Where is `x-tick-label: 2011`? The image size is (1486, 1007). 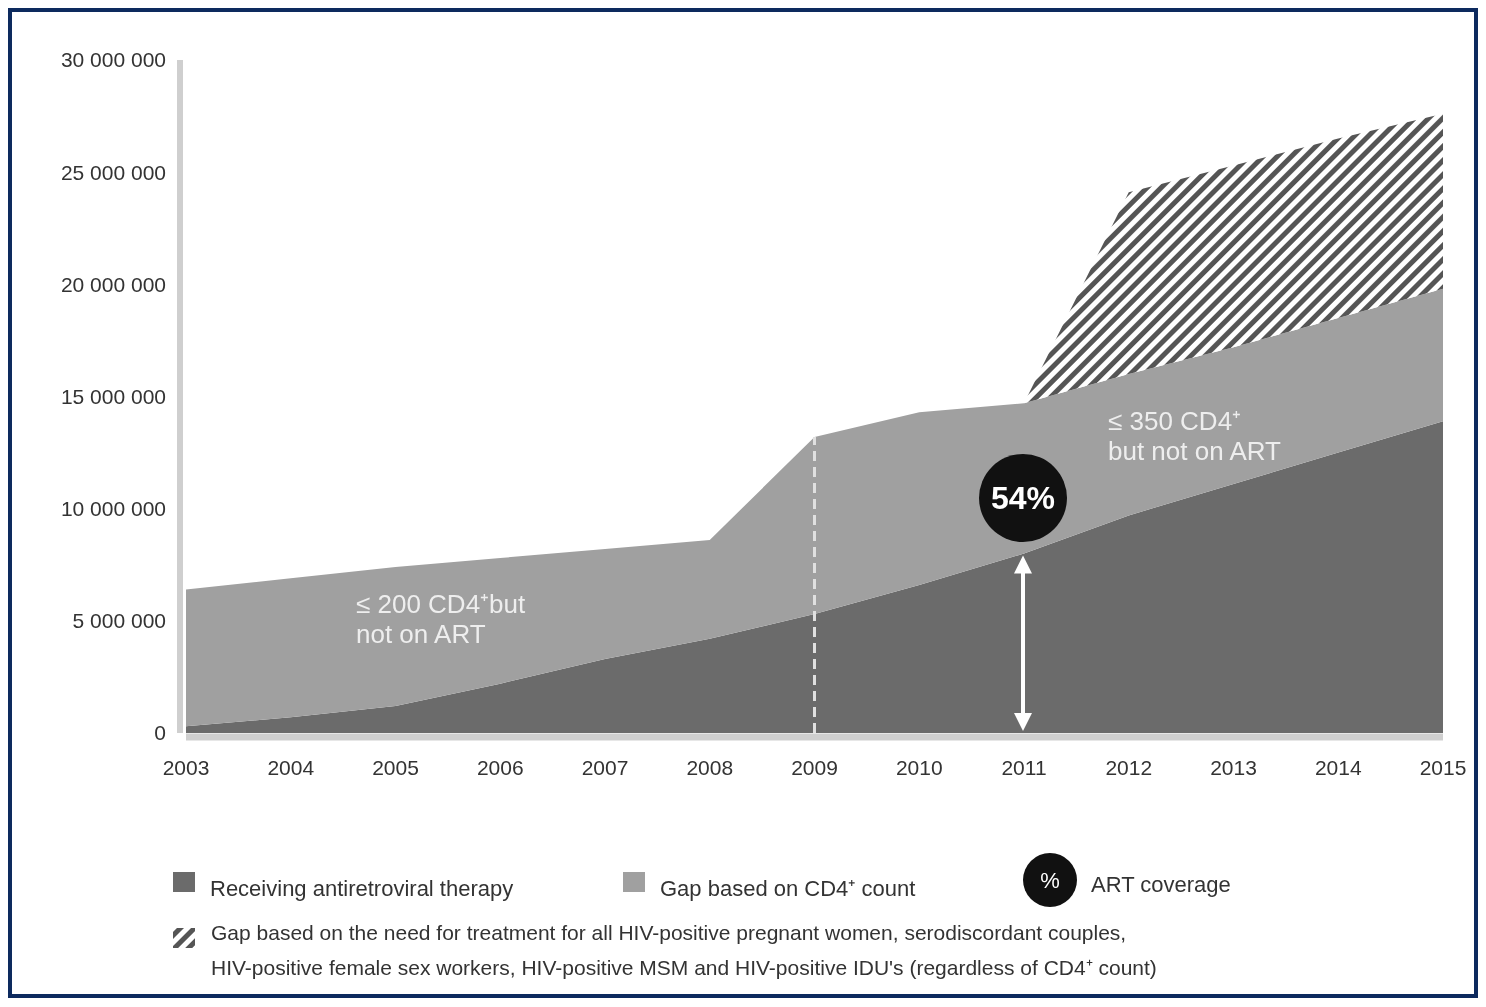
x-tick-label: 2011 is located at coordinates (1024, 767).